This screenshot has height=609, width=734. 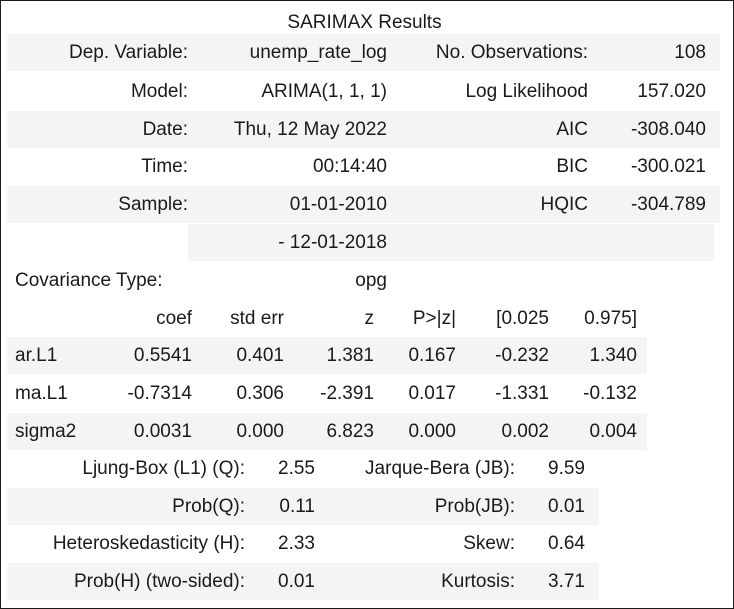 I want to click on coef-name: ar.L1, so click(x=36, y=355).